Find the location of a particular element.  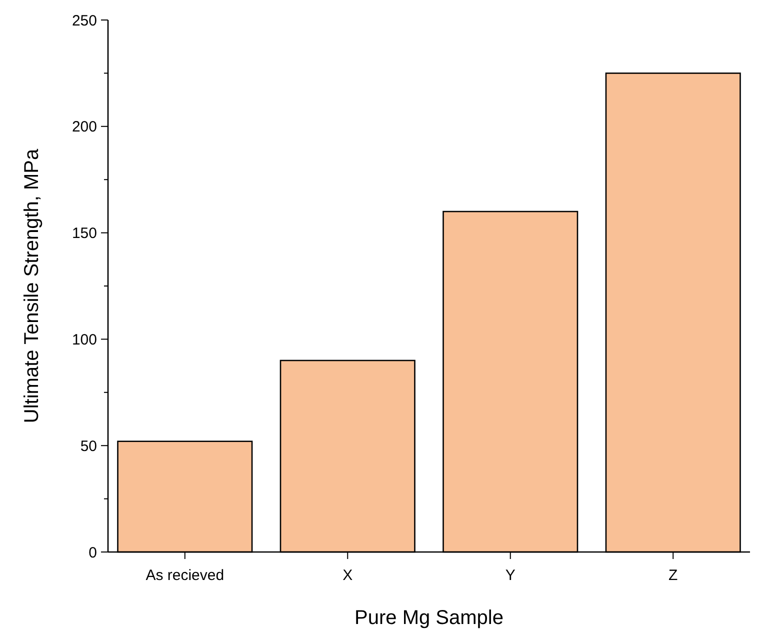

y-tick-label: 200 is located at coordinates (84, 127).